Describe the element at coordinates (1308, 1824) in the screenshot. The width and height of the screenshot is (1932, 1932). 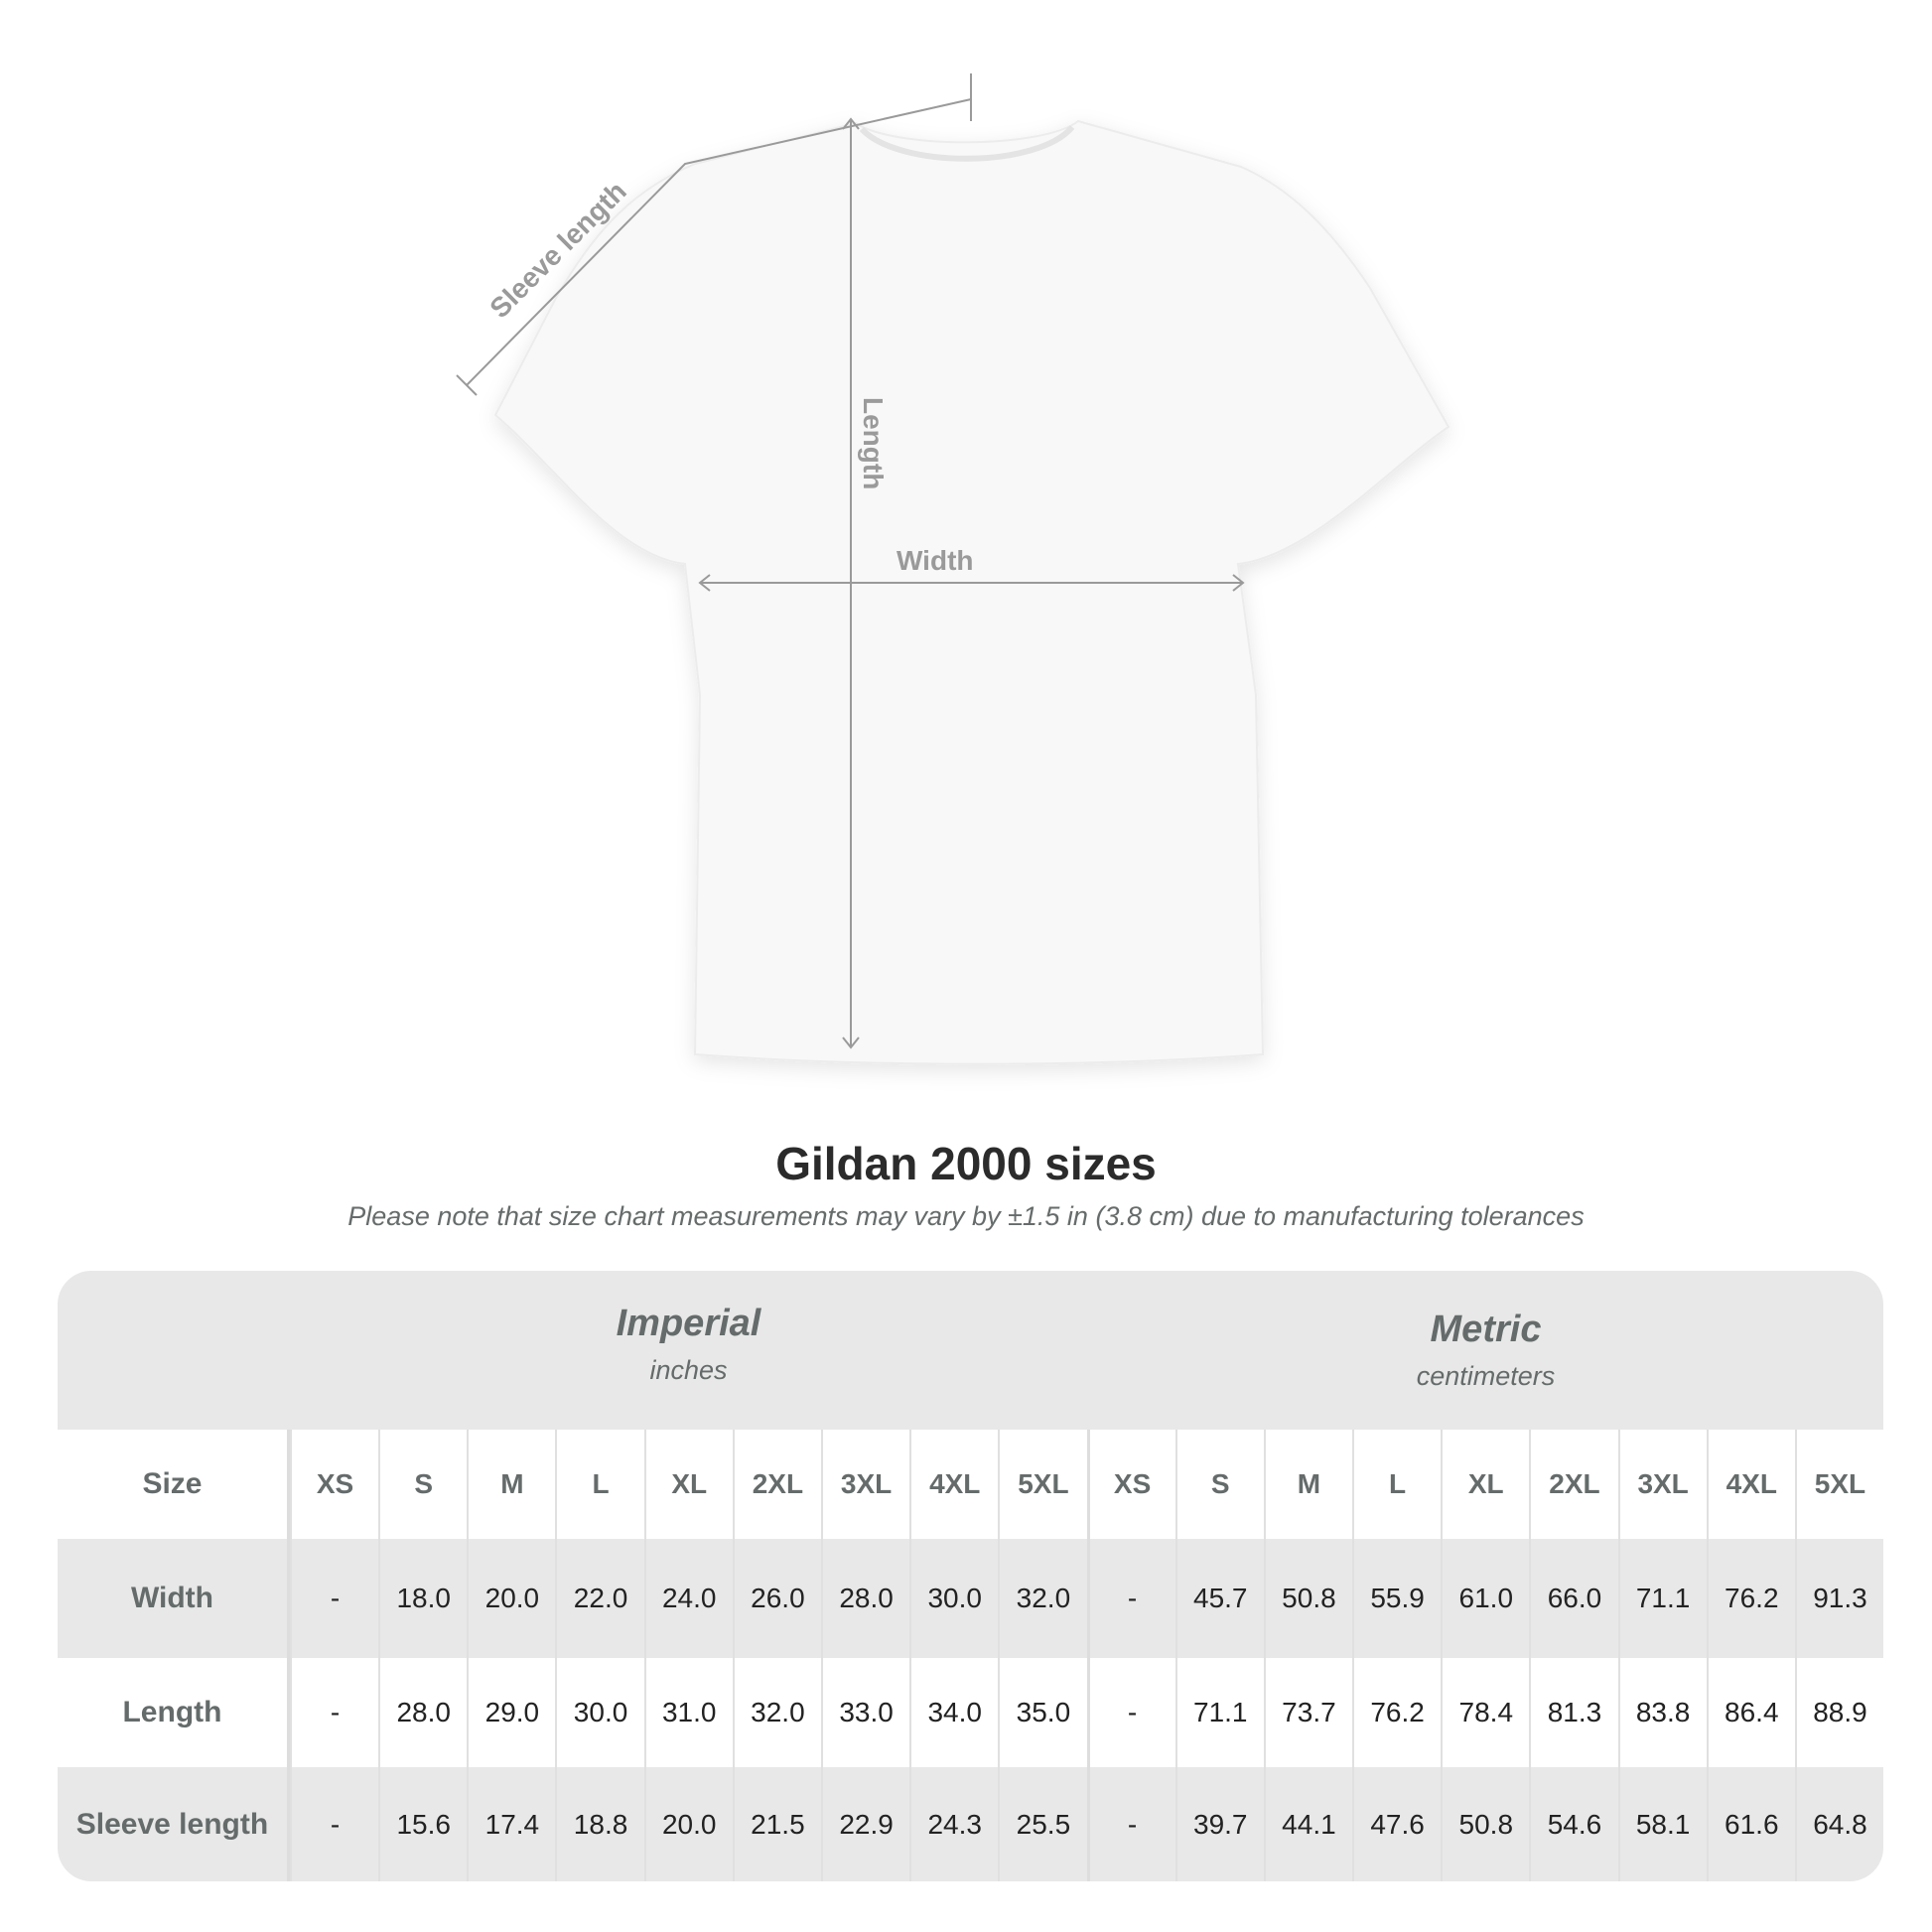
I see `value-cell-metric: 44.1` at that location.